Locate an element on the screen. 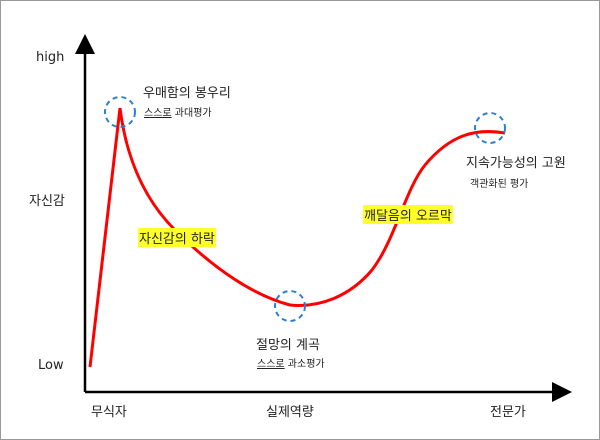 This screenshot has width=600, height=440. peak-circle is located at coordinates (120, 112).